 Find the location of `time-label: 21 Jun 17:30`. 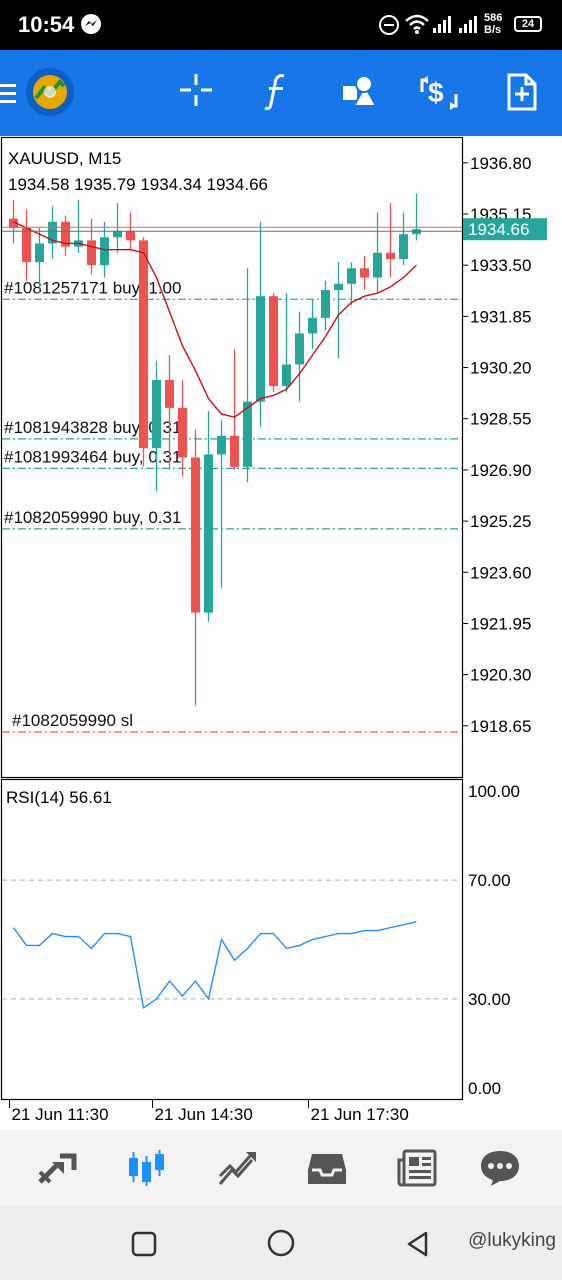

time-label: 21 Jun 17:30 is located at coordinates (360, 1114).